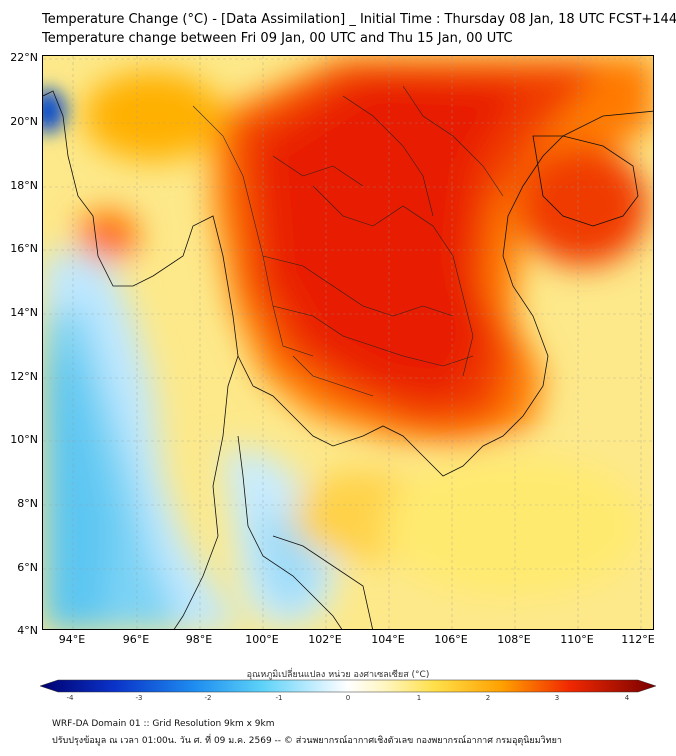  Describe the element at coordinates (24, 121) in the screenshot. I see `lat-tick-20: 20°N` at that location.